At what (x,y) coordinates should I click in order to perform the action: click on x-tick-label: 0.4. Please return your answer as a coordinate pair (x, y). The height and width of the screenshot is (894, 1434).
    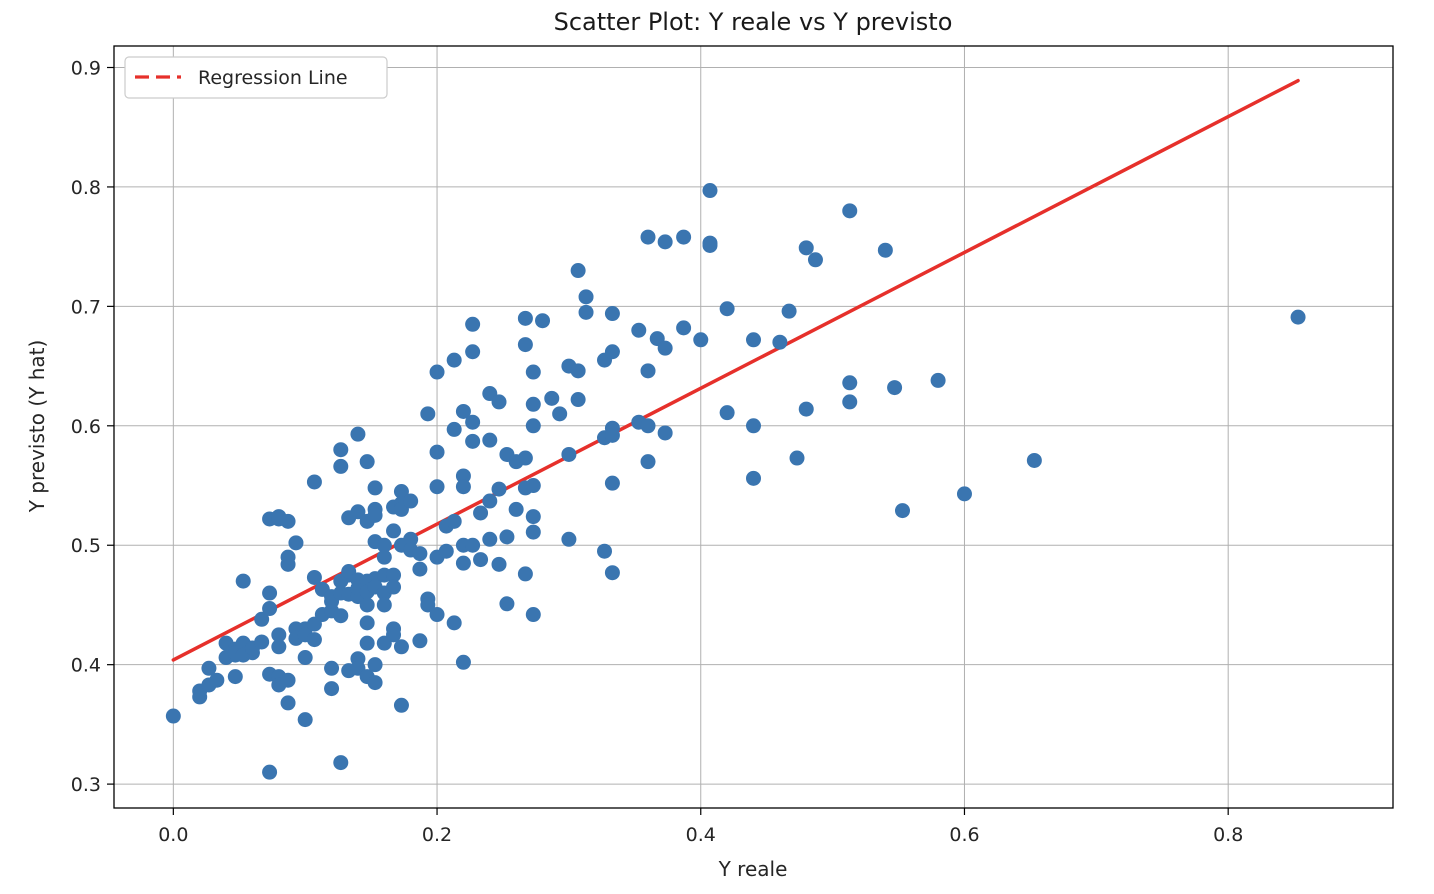
    Looking at the image, I should click on (701, 835).